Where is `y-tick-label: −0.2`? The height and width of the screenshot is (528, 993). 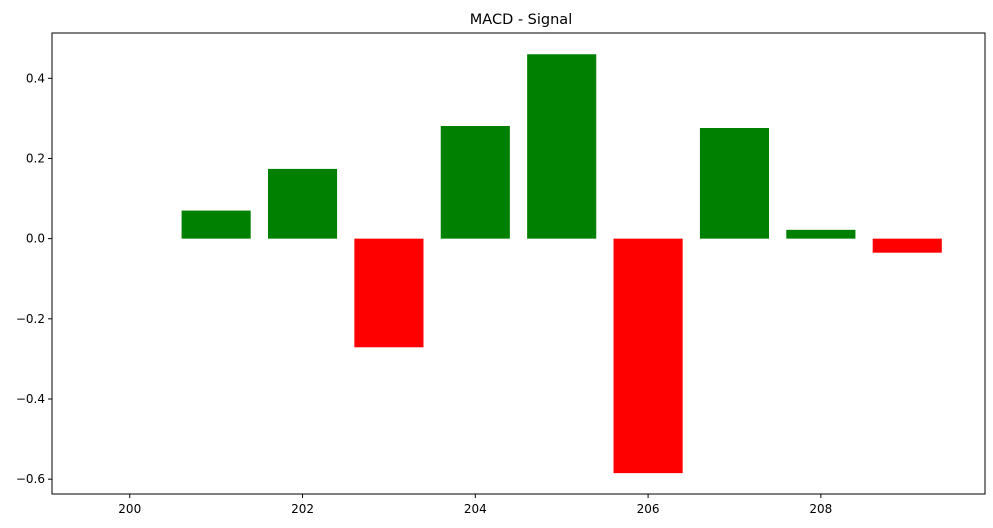 y-tick-label: −0.2 is located at coordinates (30, 319).